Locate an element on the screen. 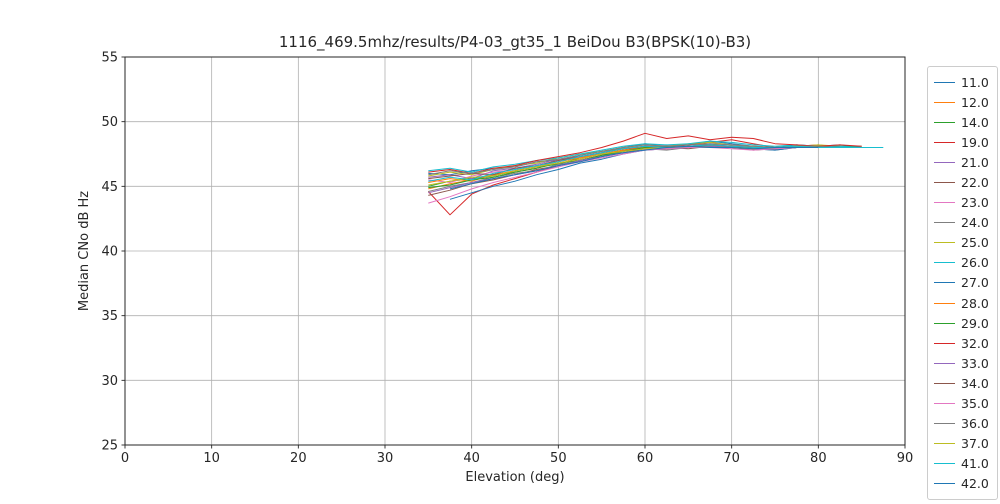  x-tick-label: 90 is located at coordinates (905, 458).